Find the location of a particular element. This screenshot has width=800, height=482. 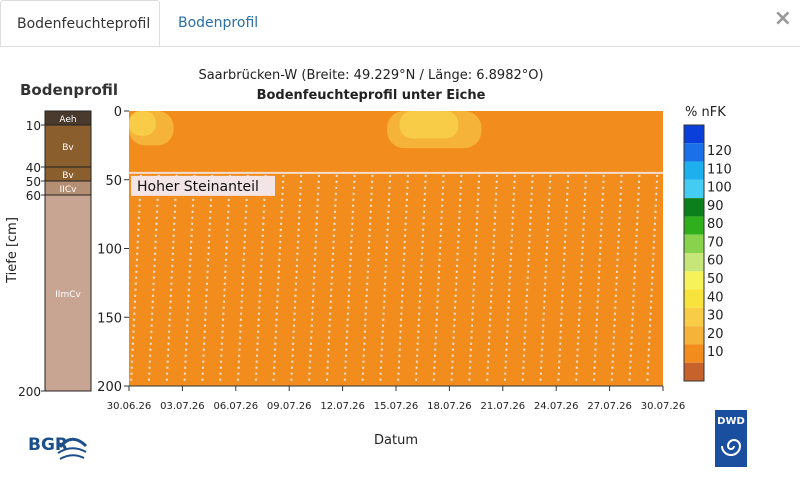

soil-layer-label-2: Bv is located at coordinates (68, 176).